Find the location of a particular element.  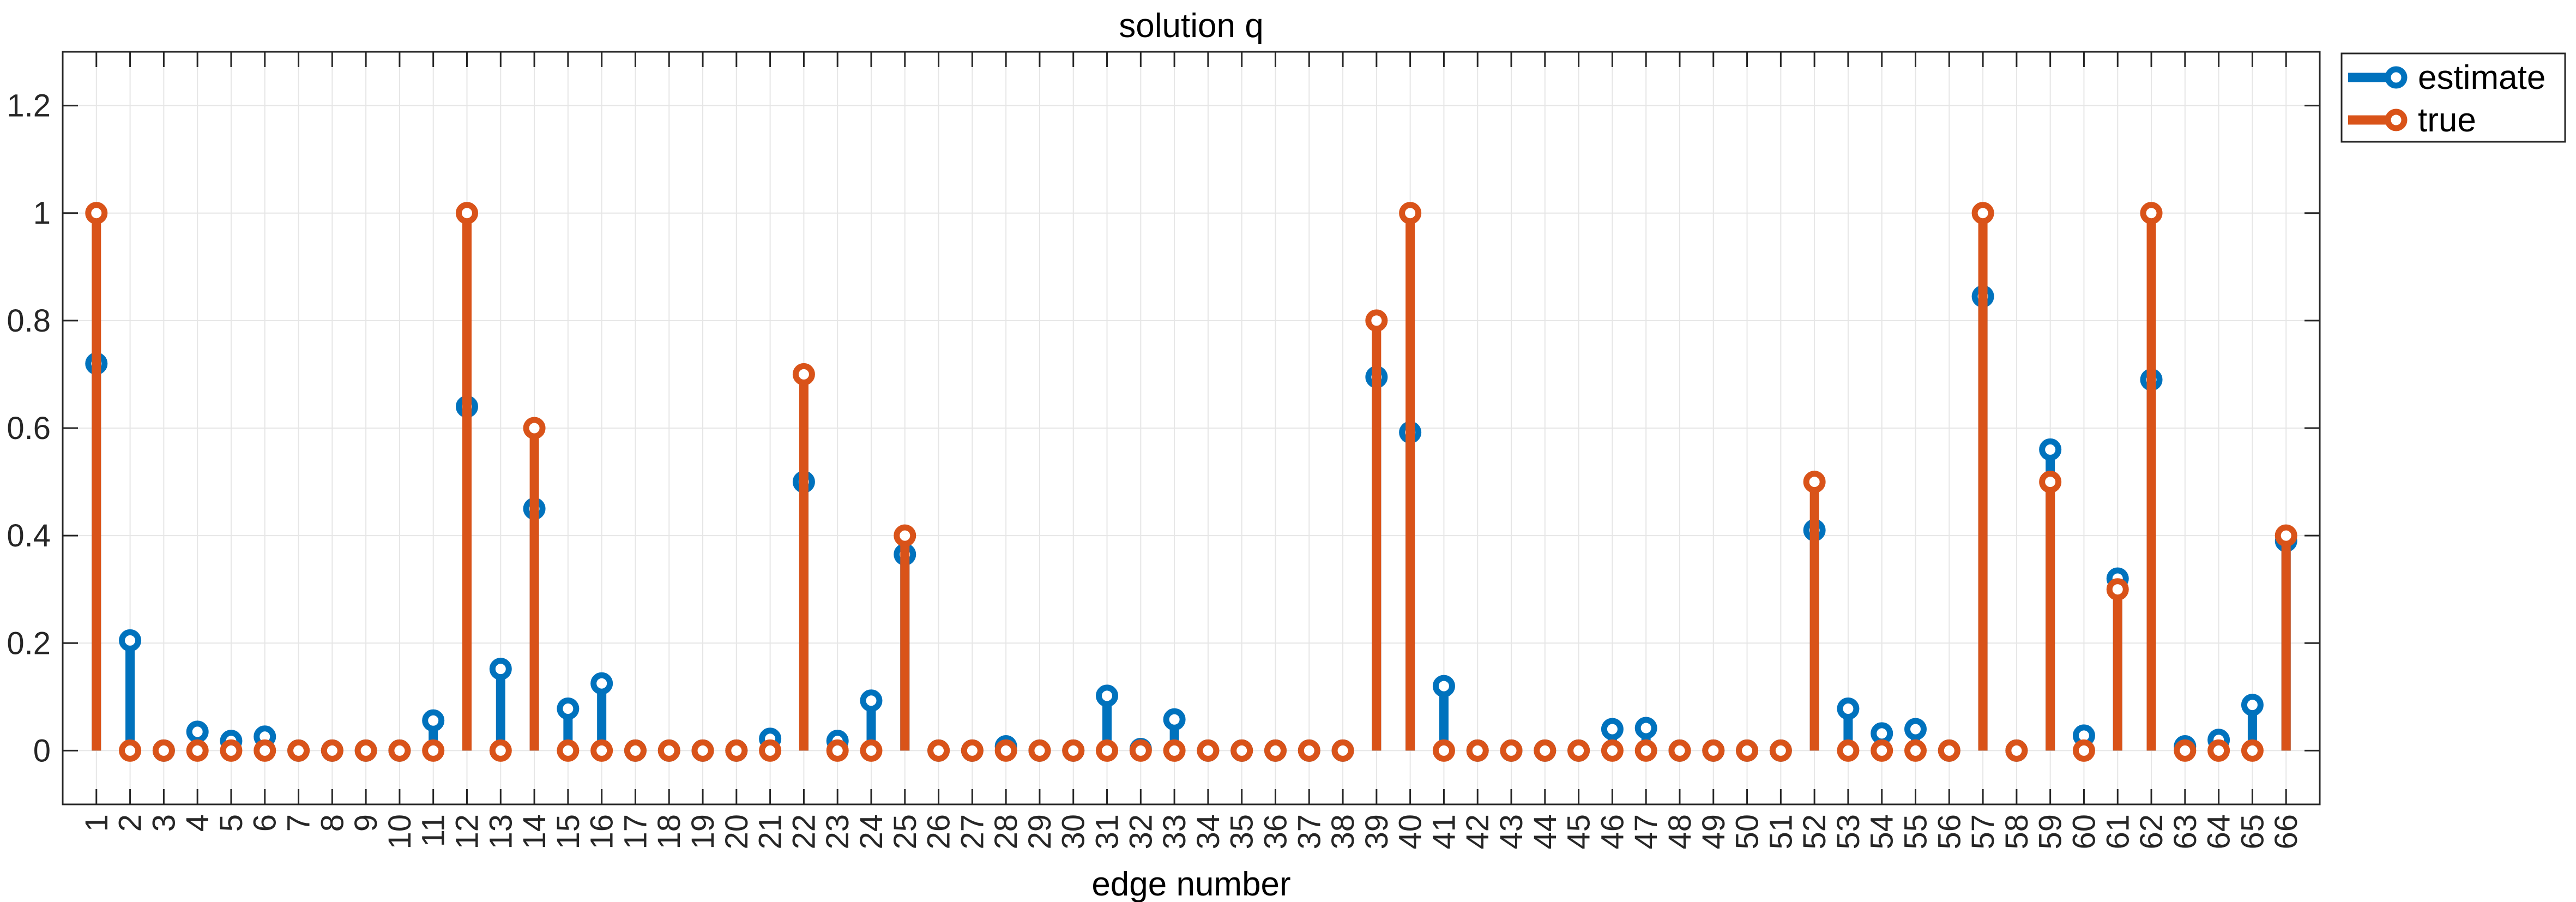

x-tick-label: 32 is located at coordinates (1141, 832).